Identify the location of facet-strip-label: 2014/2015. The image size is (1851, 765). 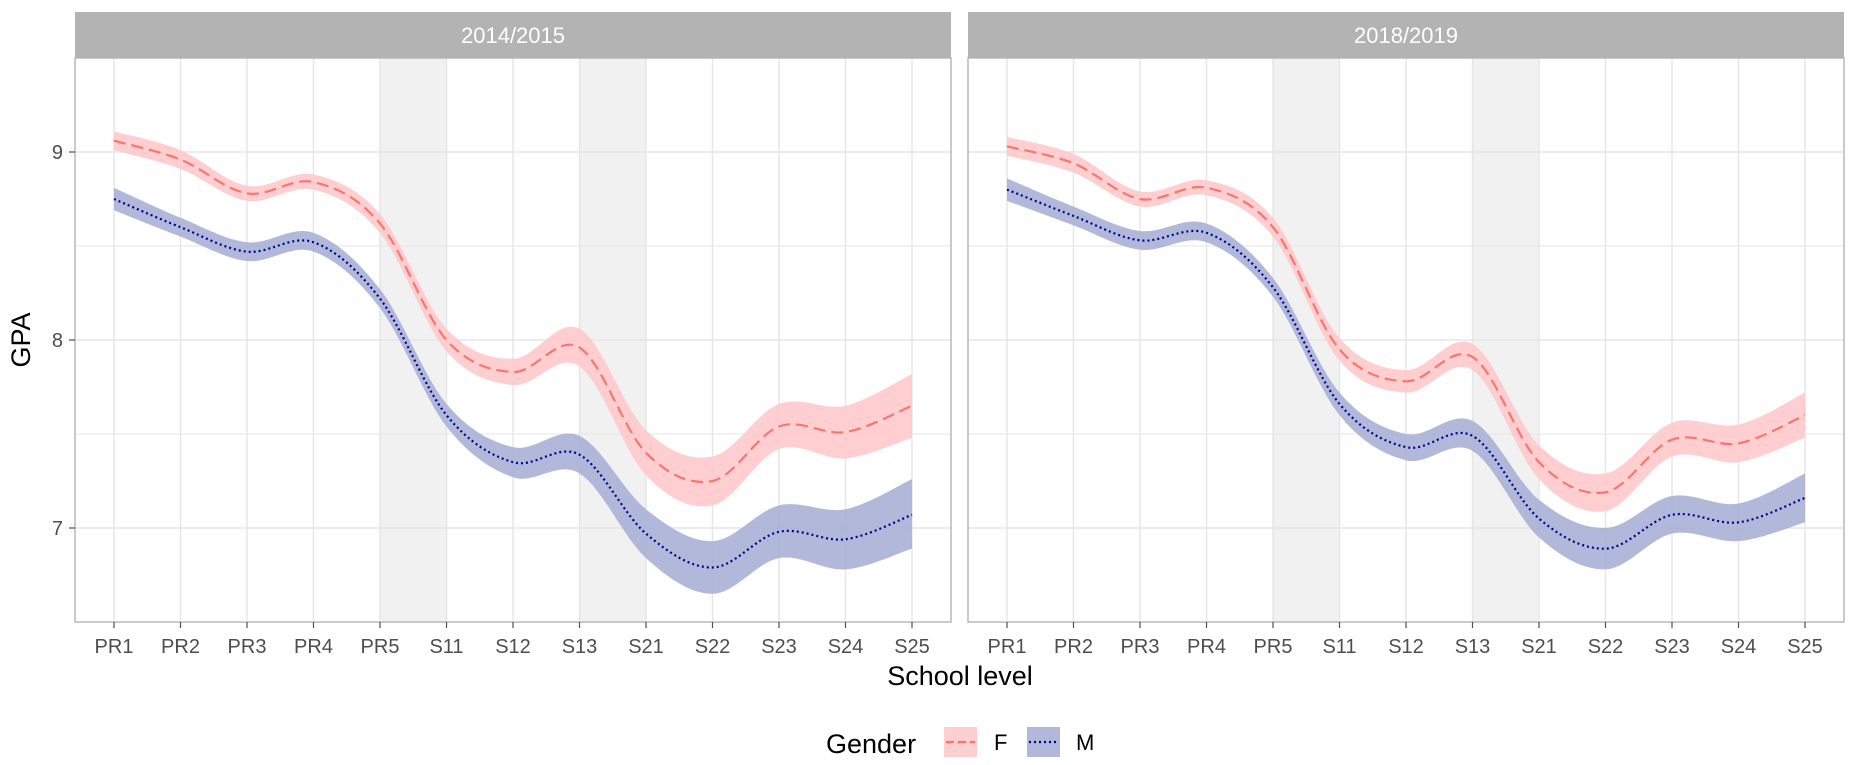
(513, 35).